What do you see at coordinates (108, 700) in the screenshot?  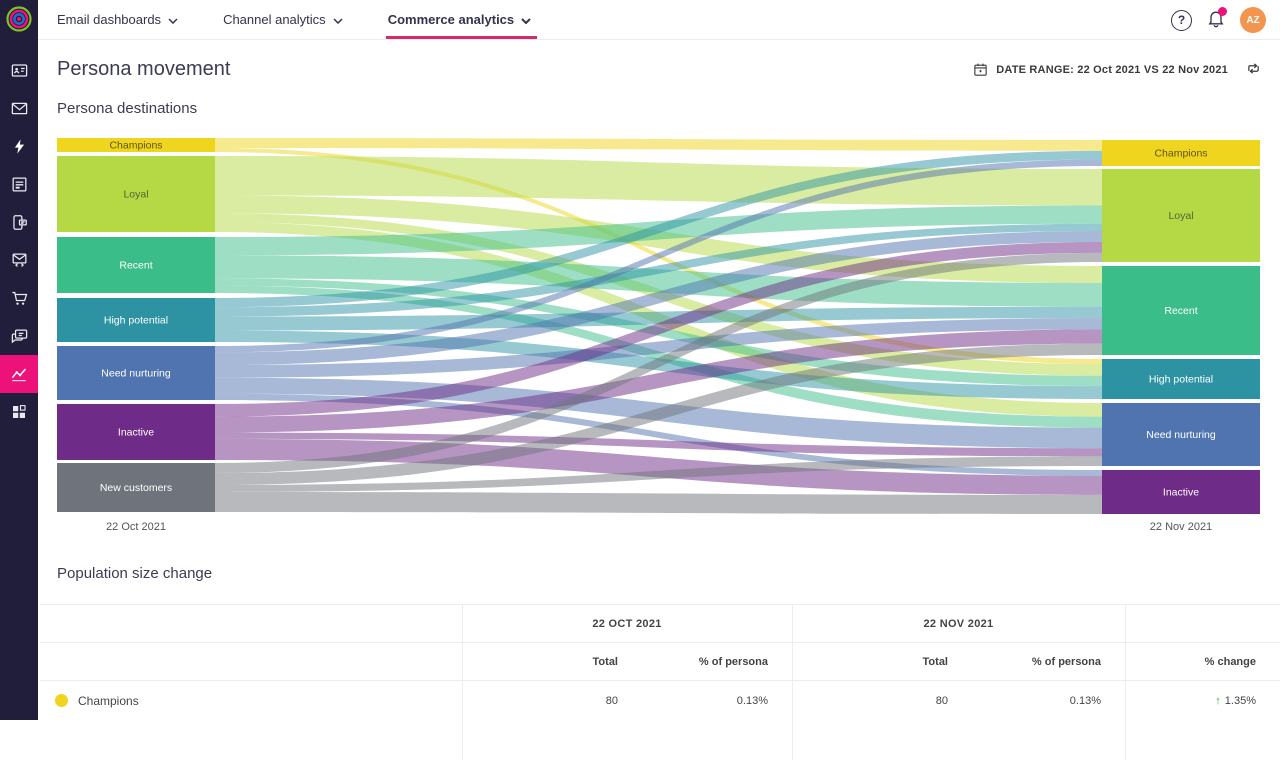 I see `persona-name: Champions` at bounding box center [108, 700].